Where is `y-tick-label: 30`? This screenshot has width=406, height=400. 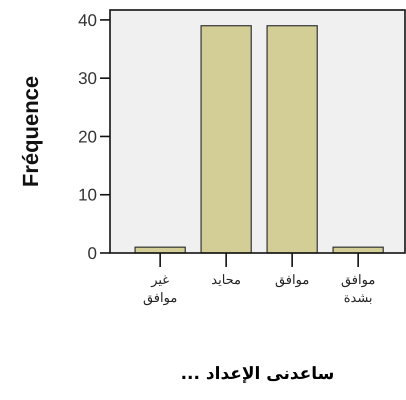 y-tick-label: 30 is located at coordinates (87, 78).